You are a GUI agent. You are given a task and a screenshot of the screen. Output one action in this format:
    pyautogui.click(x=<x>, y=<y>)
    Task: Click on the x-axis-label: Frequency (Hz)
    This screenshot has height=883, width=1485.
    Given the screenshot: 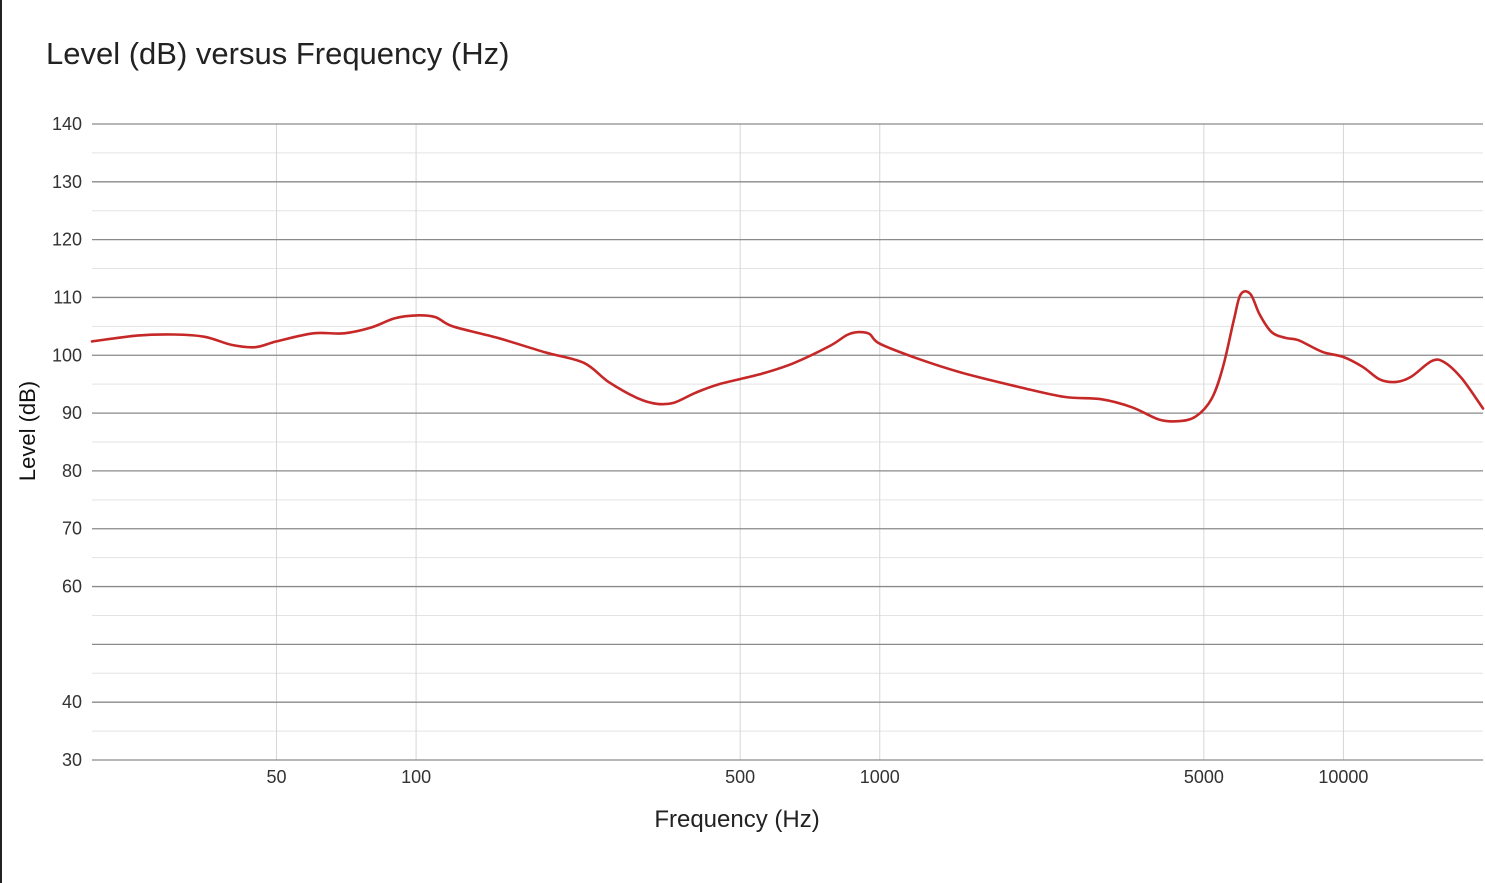 What is the action you would take?
    pyautogui.click(x=737, y=819)
    